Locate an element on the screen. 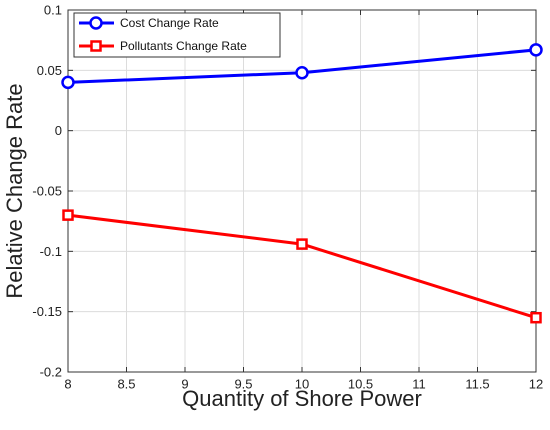 The width and height of the screenshot is (550, 430). x-tick-label: 8 is located at coordinates (67, 384).